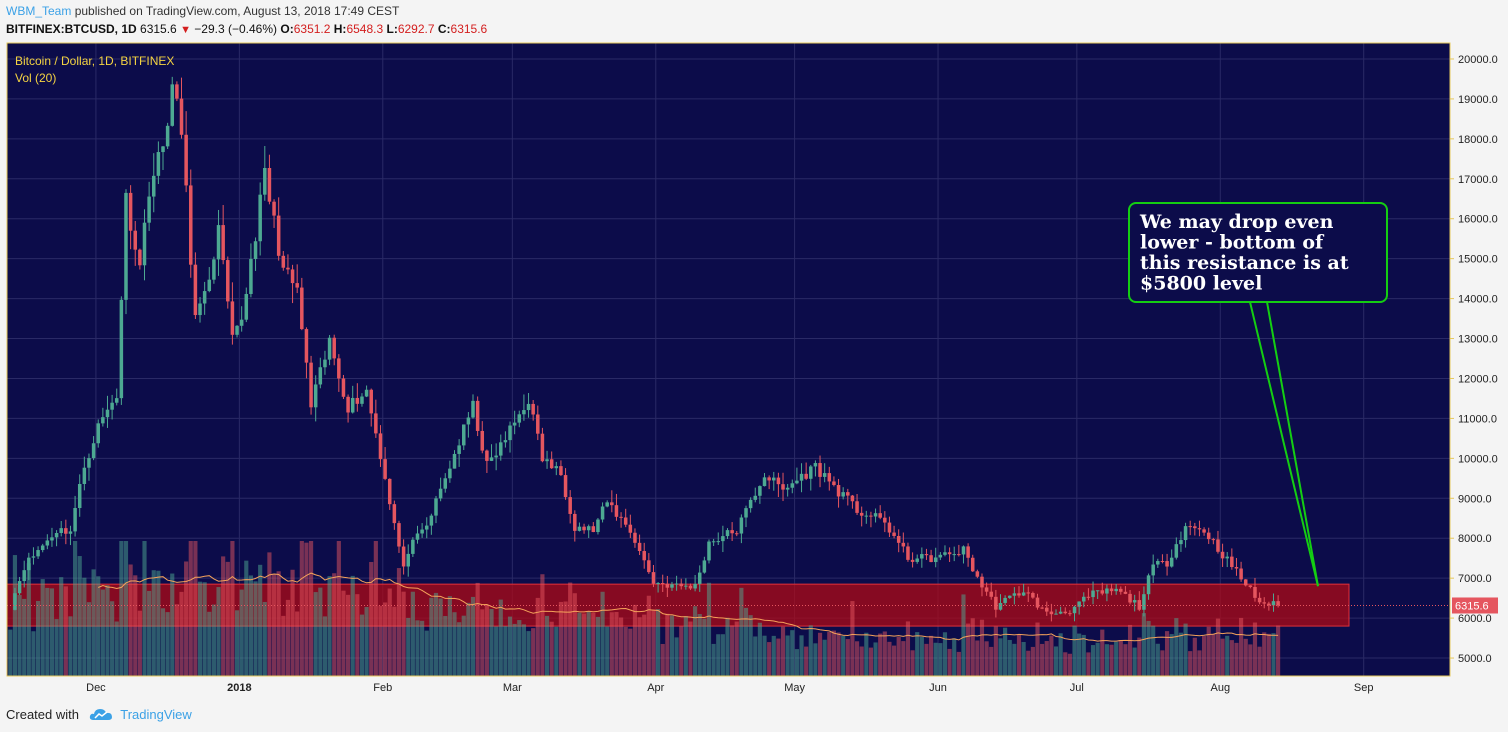  What do you see at coordinates (416, 29) in the screenshot?
I see `low-value: 6292.7` at bounding box center [416, 29].